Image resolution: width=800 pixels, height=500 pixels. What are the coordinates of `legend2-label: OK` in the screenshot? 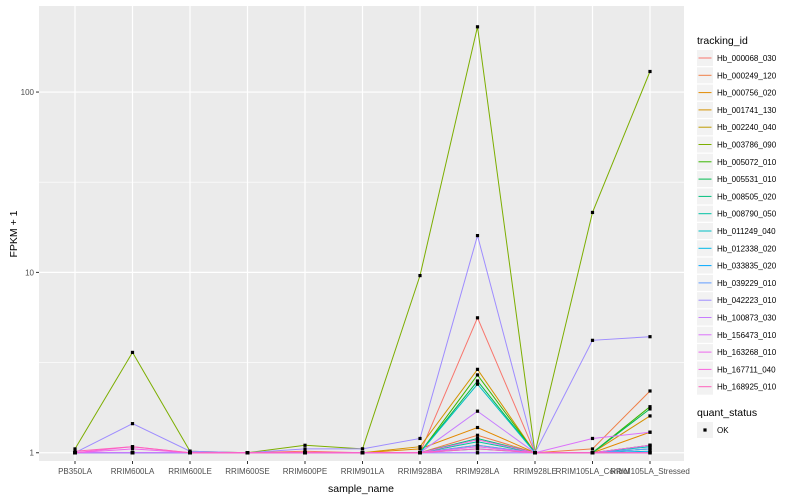 It's located at (723, 430).